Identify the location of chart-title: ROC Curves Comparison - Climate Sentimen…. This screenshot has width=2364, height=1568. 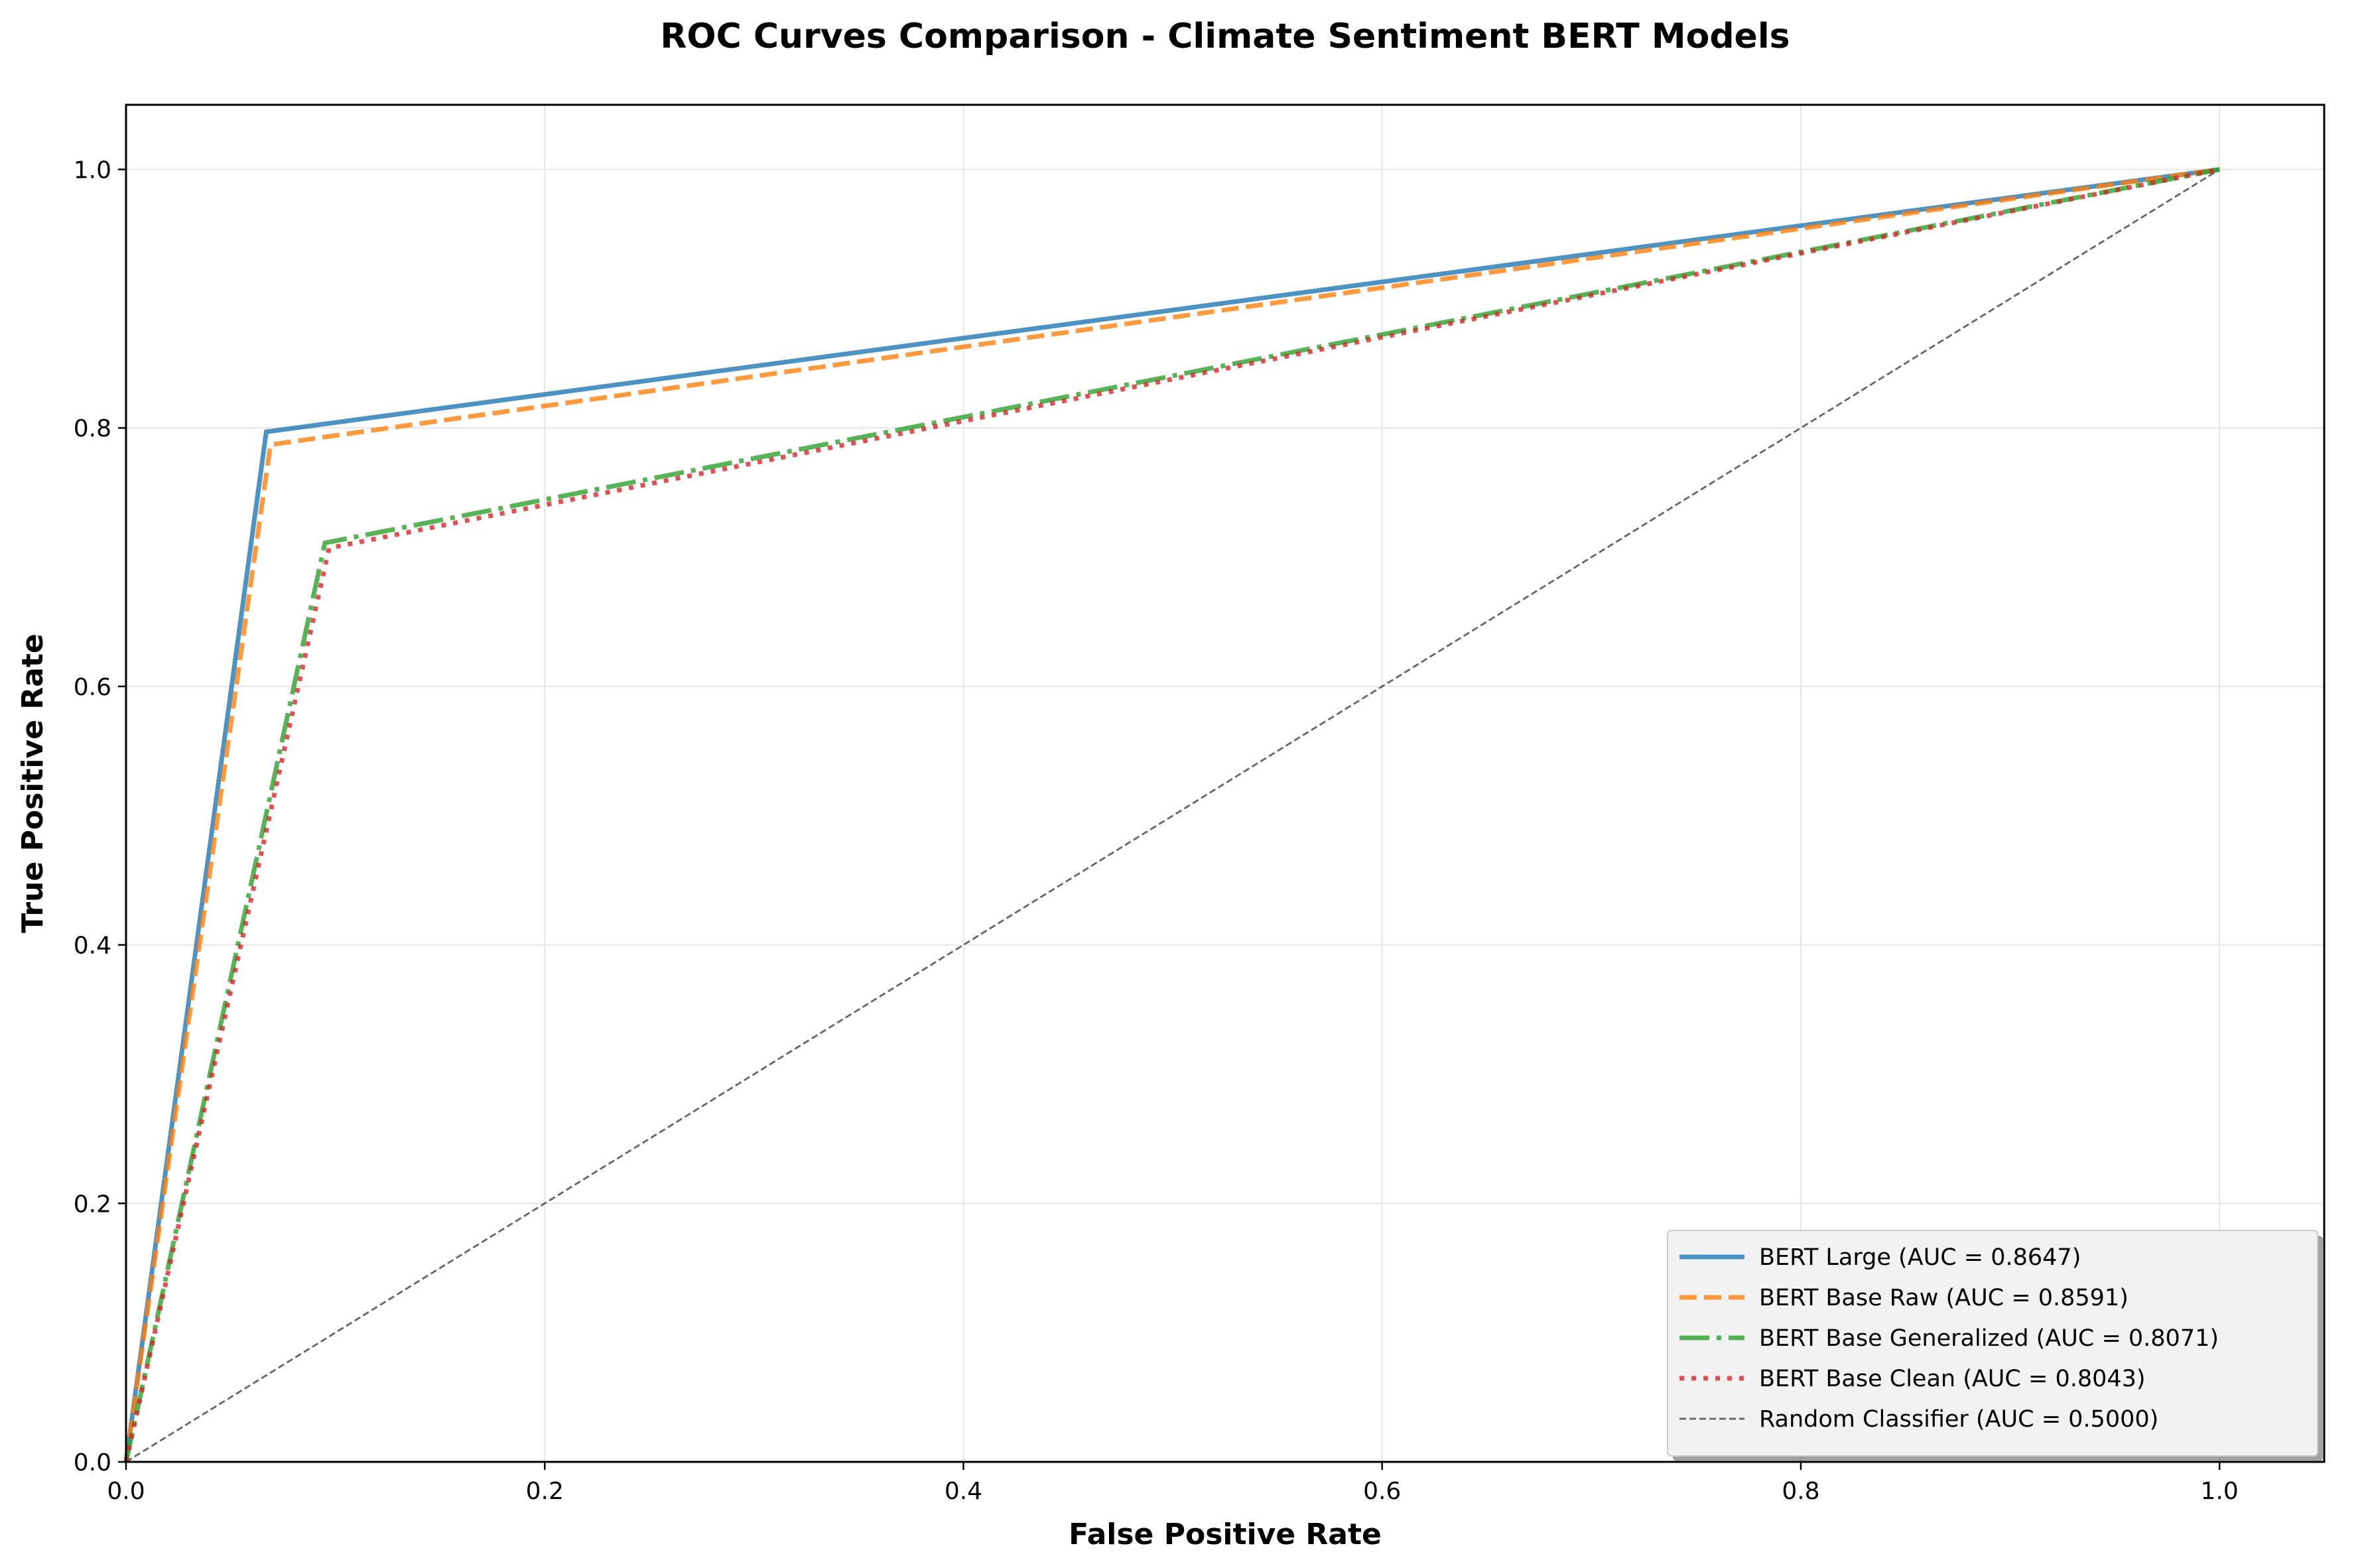
(1225, 36).